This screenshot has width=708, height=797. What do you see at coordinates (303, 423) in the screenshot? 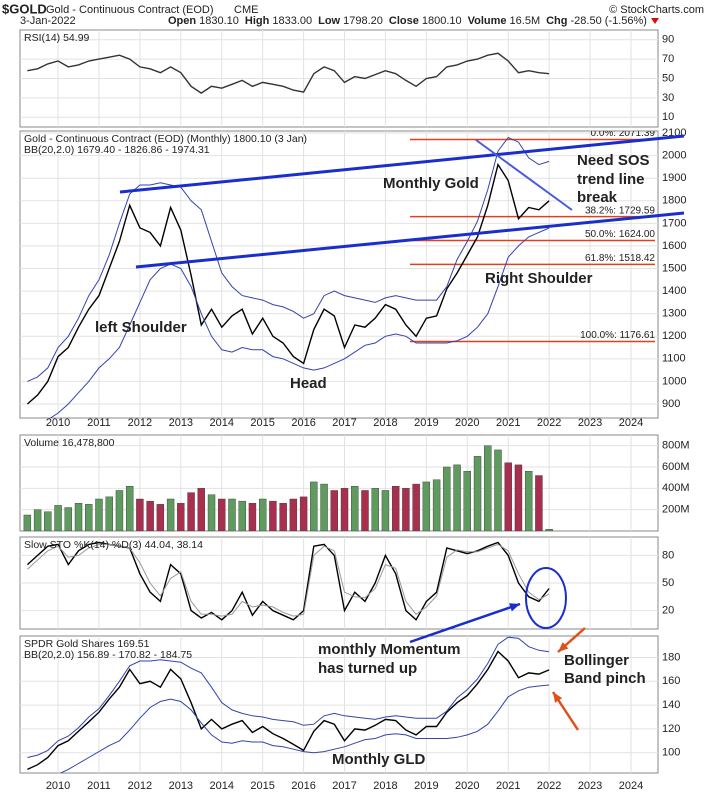
I see `x-tick-label: 2016` at bounding box center [303, 423].